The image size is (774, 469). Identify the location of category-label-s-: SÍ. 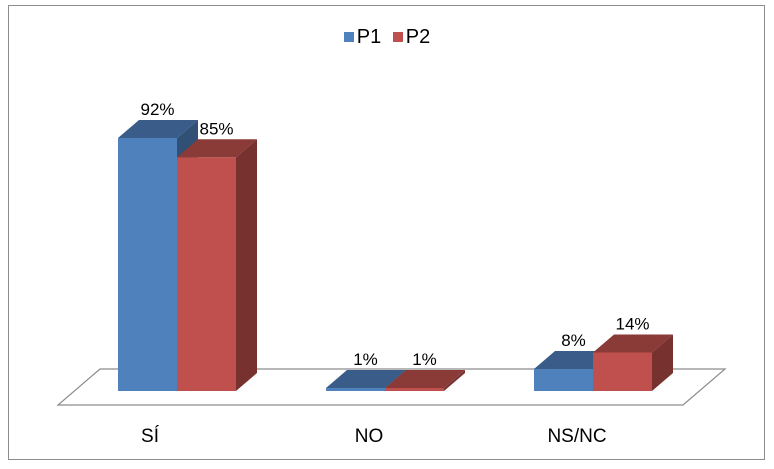
(150, 436).